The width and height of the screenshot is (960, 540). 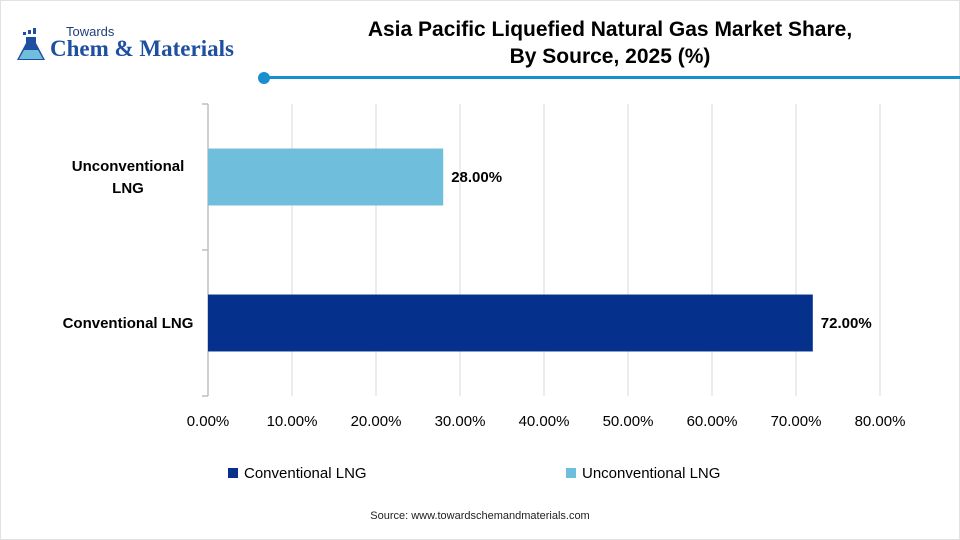 I want to click on category-label: LNG, so click(x=128, y=188).